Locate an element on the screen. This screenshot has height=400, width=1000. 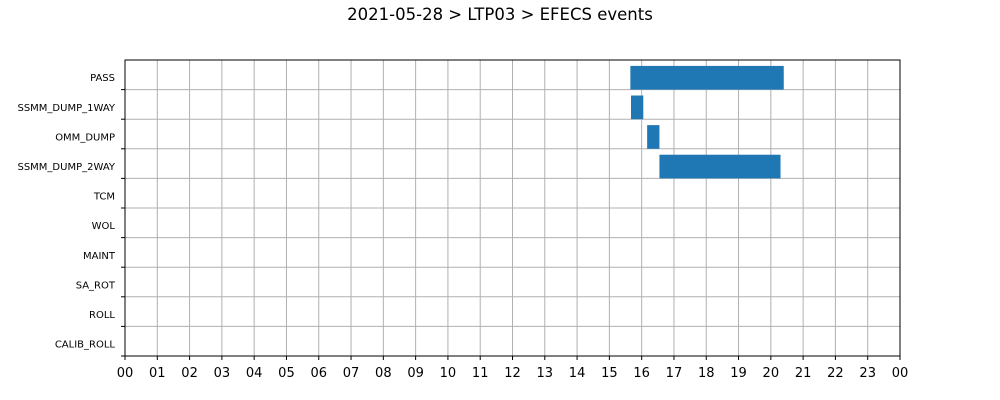
x-tick-label: 23 is located at coordinates (867, 373).